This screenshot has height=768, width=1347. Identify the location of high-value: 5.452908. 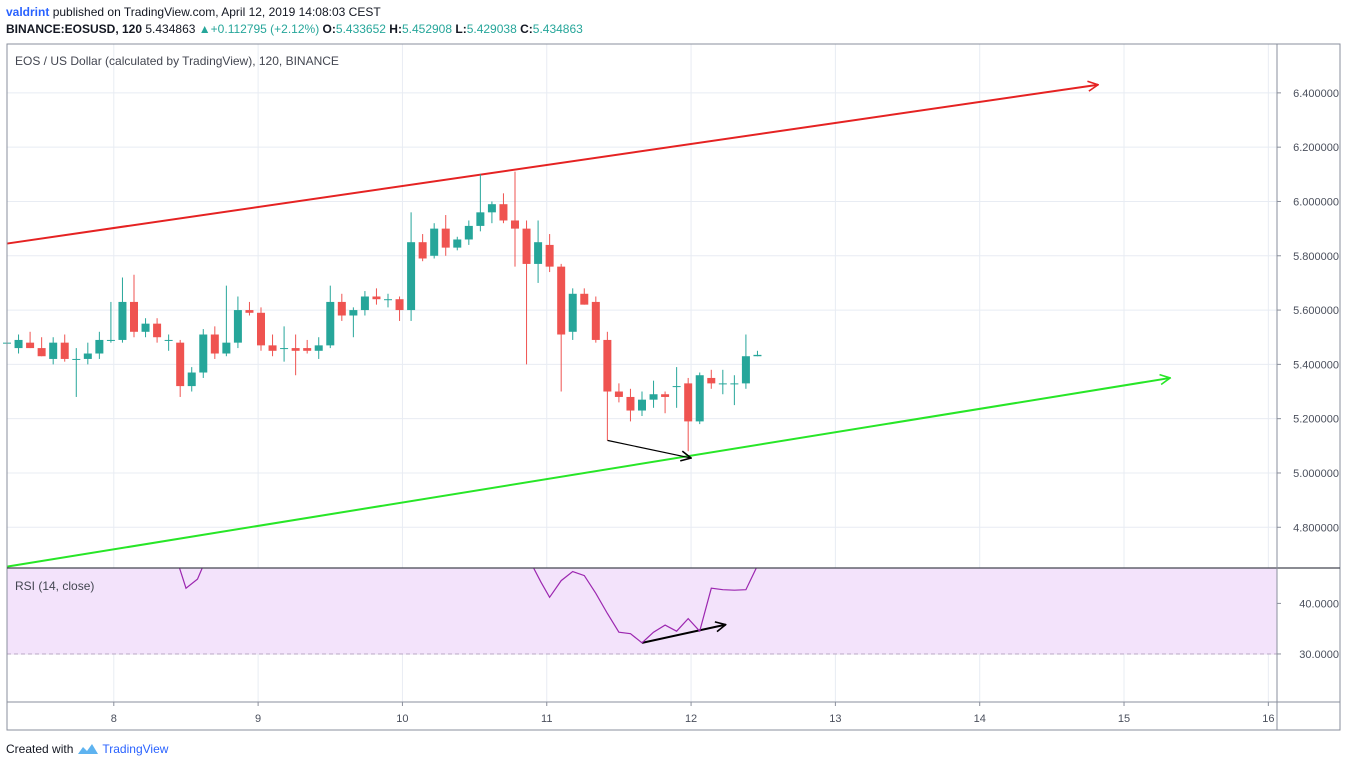
(427, 29).